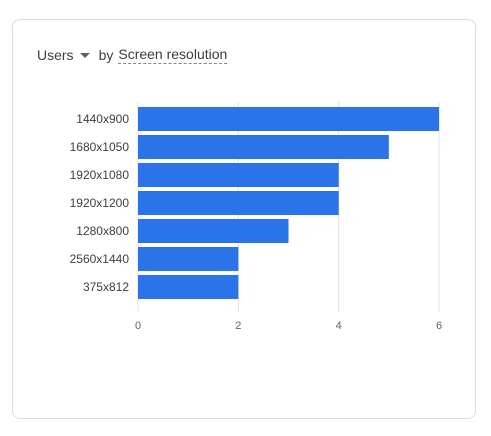 Image resolution: width=491 pixels, height=436 pixels. What do you see at coordinates (102, 119) in the screenshot?
I see `category-label: 1440x900` at bounding box center [102, 119].